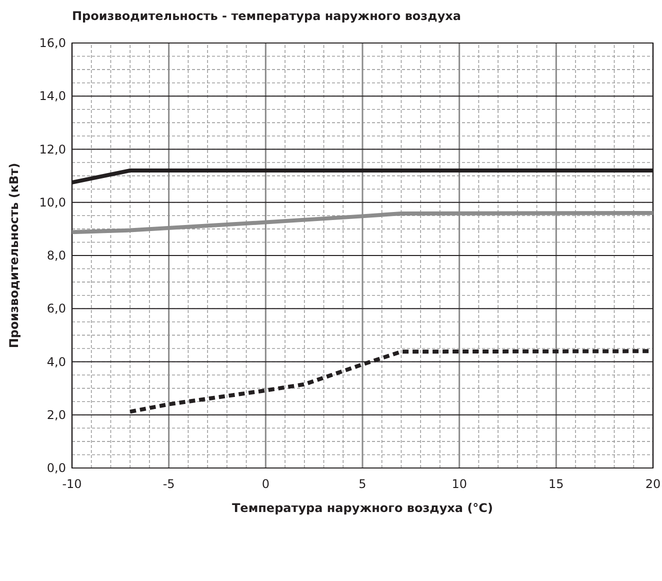 This screenshot has height=581, width=662. What do you see at coordinates (362, 484) in the screenshot?
I see `x-tick-label: 5` at bounding box center [362, 484].